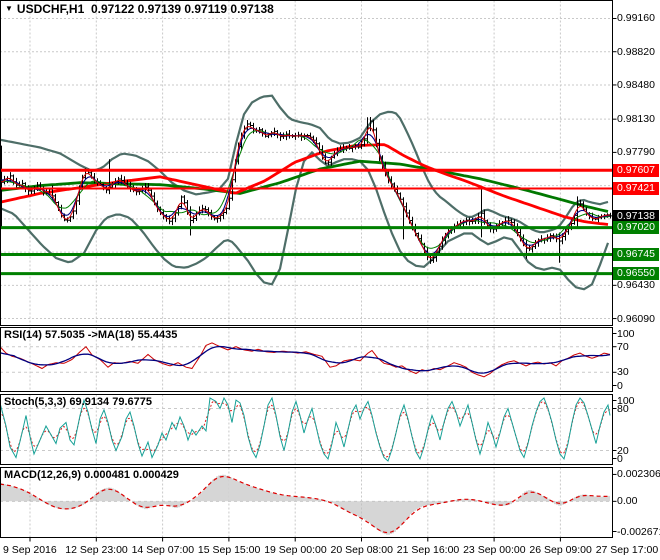  What do you see at coordinates (636, 255) in the screenshot?
I see `price-badge: 0.96745` at bounding box center [636, 255].